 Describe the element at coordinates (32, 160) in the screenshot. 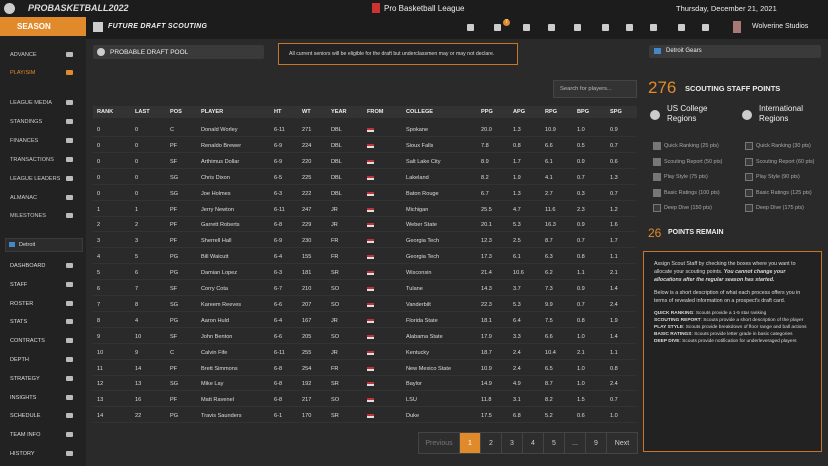

I see `nav-item: TRANSACTIONS` at that location.